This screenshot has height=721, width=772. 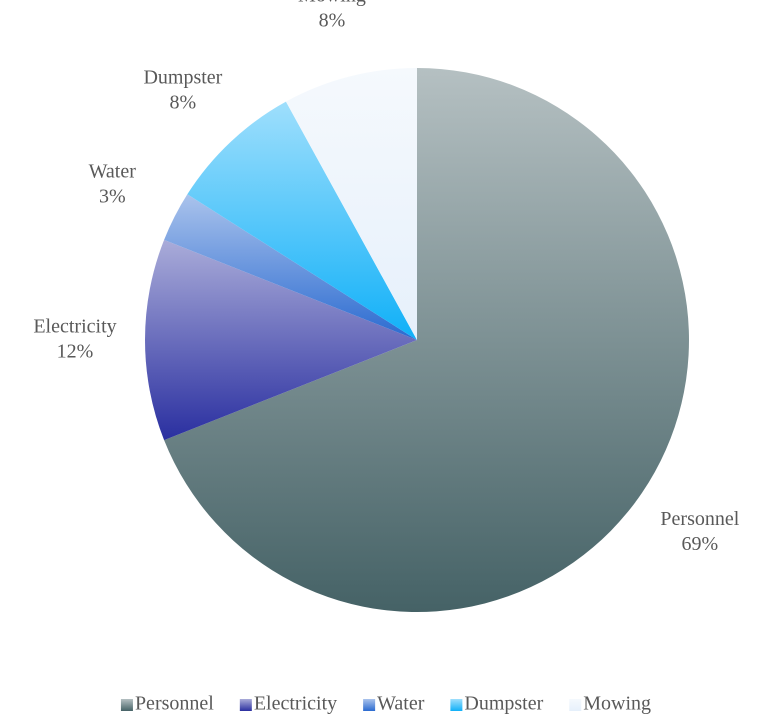 What do you see at coordinates (503, 704) in the screenshot?
I see `legend-label: Dumpster` at bounding box center [503, 704].